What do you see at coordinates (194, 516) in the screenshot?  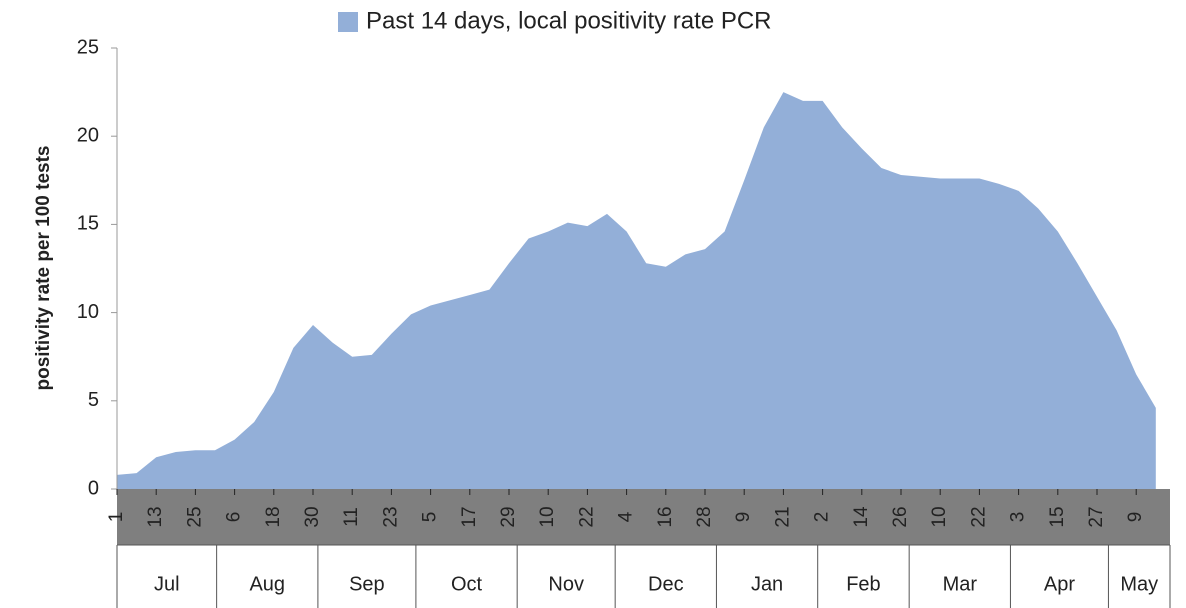 I see `x-tick-label: 25` at bounding box center [194, 516].